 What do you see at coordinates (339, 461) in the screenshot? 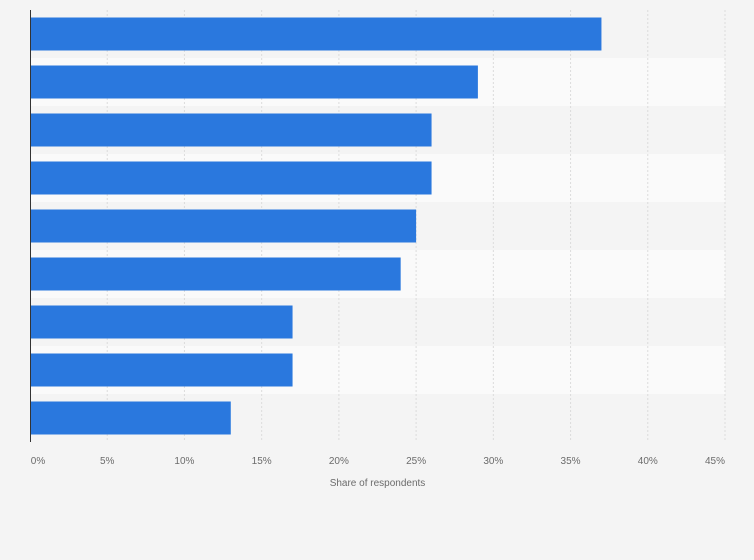
I see `x-tick-label: 20%` at bounding box center [339, 461].